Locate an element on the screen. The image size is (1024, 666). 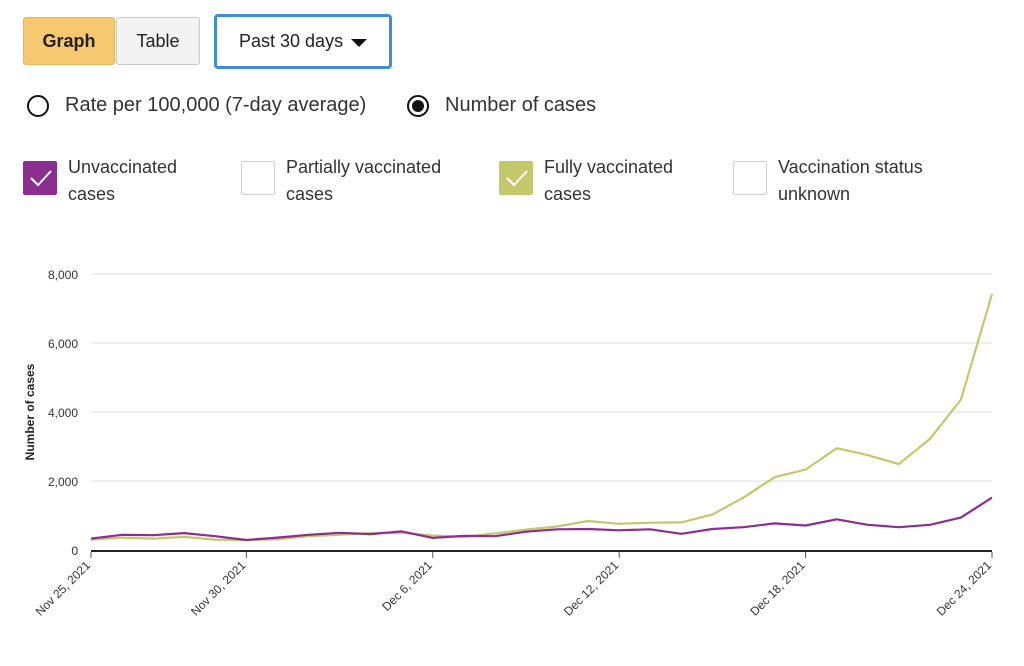
series-line-unvaccinated is located at coordinates (541, 519).